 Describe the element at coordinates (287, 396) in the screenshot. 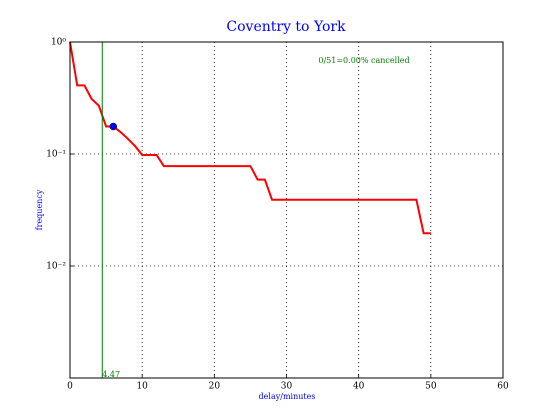

I see `x-axis-label: delay/minutes` at that location.